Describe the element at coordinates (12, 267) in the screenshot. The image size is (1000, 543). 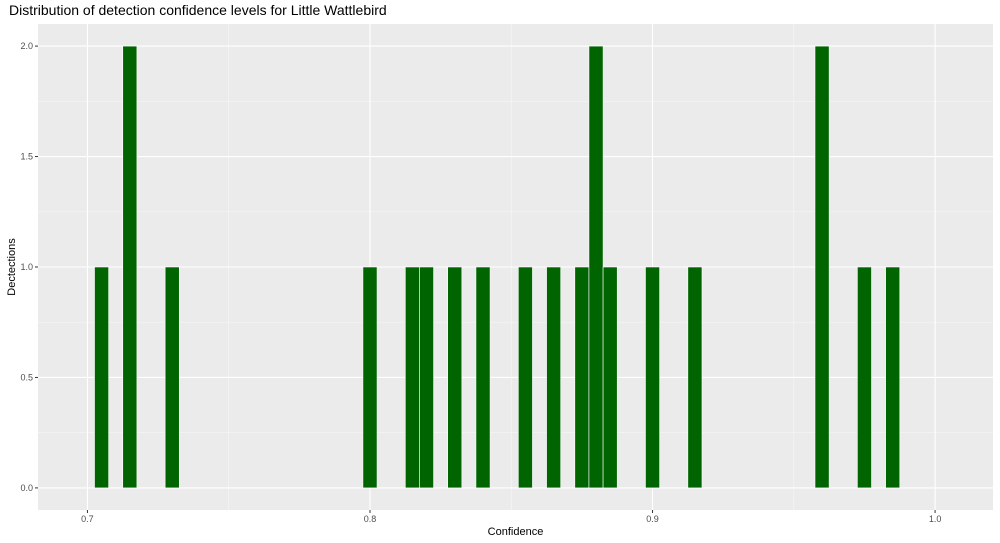
I see `y-axis-title: Dectections` at that location.